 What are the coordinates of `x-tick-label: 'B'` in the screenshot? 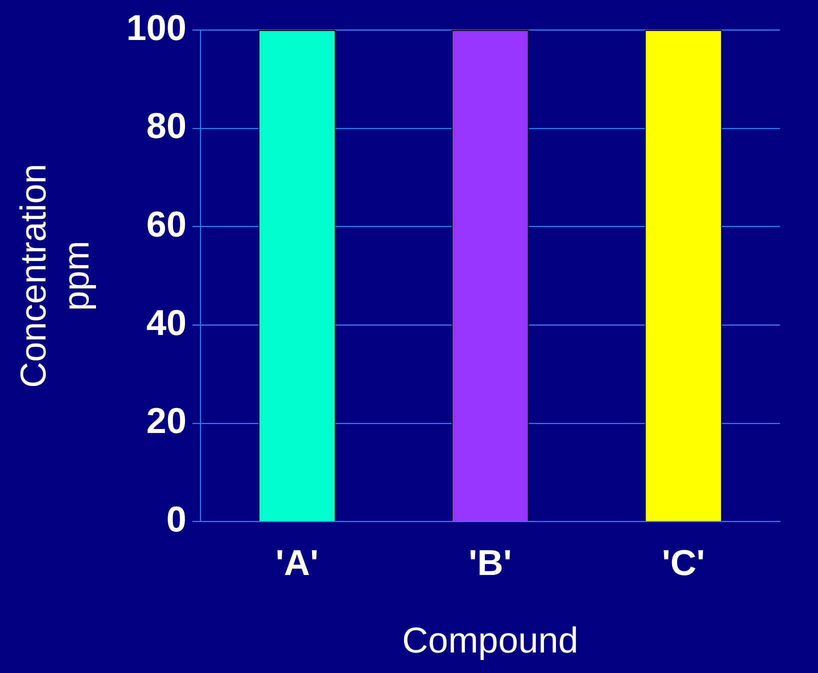 It's located at (490, 563).